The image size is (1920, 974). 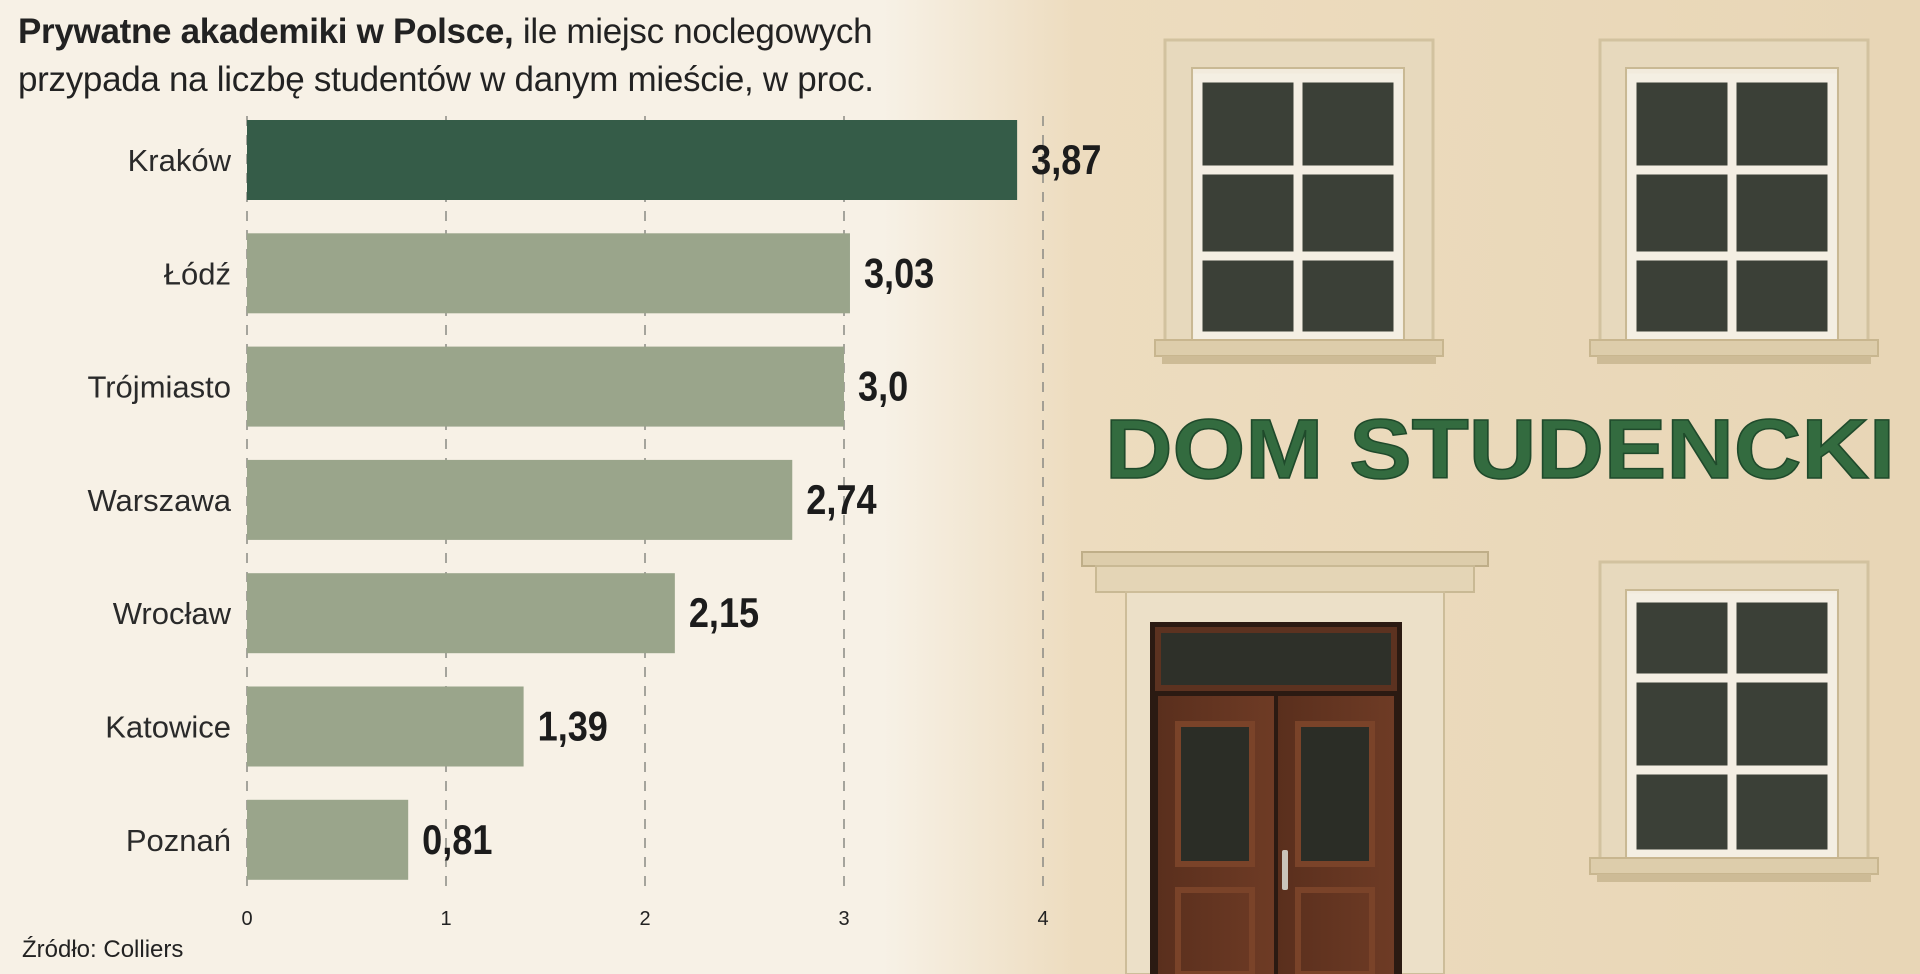 I want to click on window-upper-right, so click(x=1734, y=201).